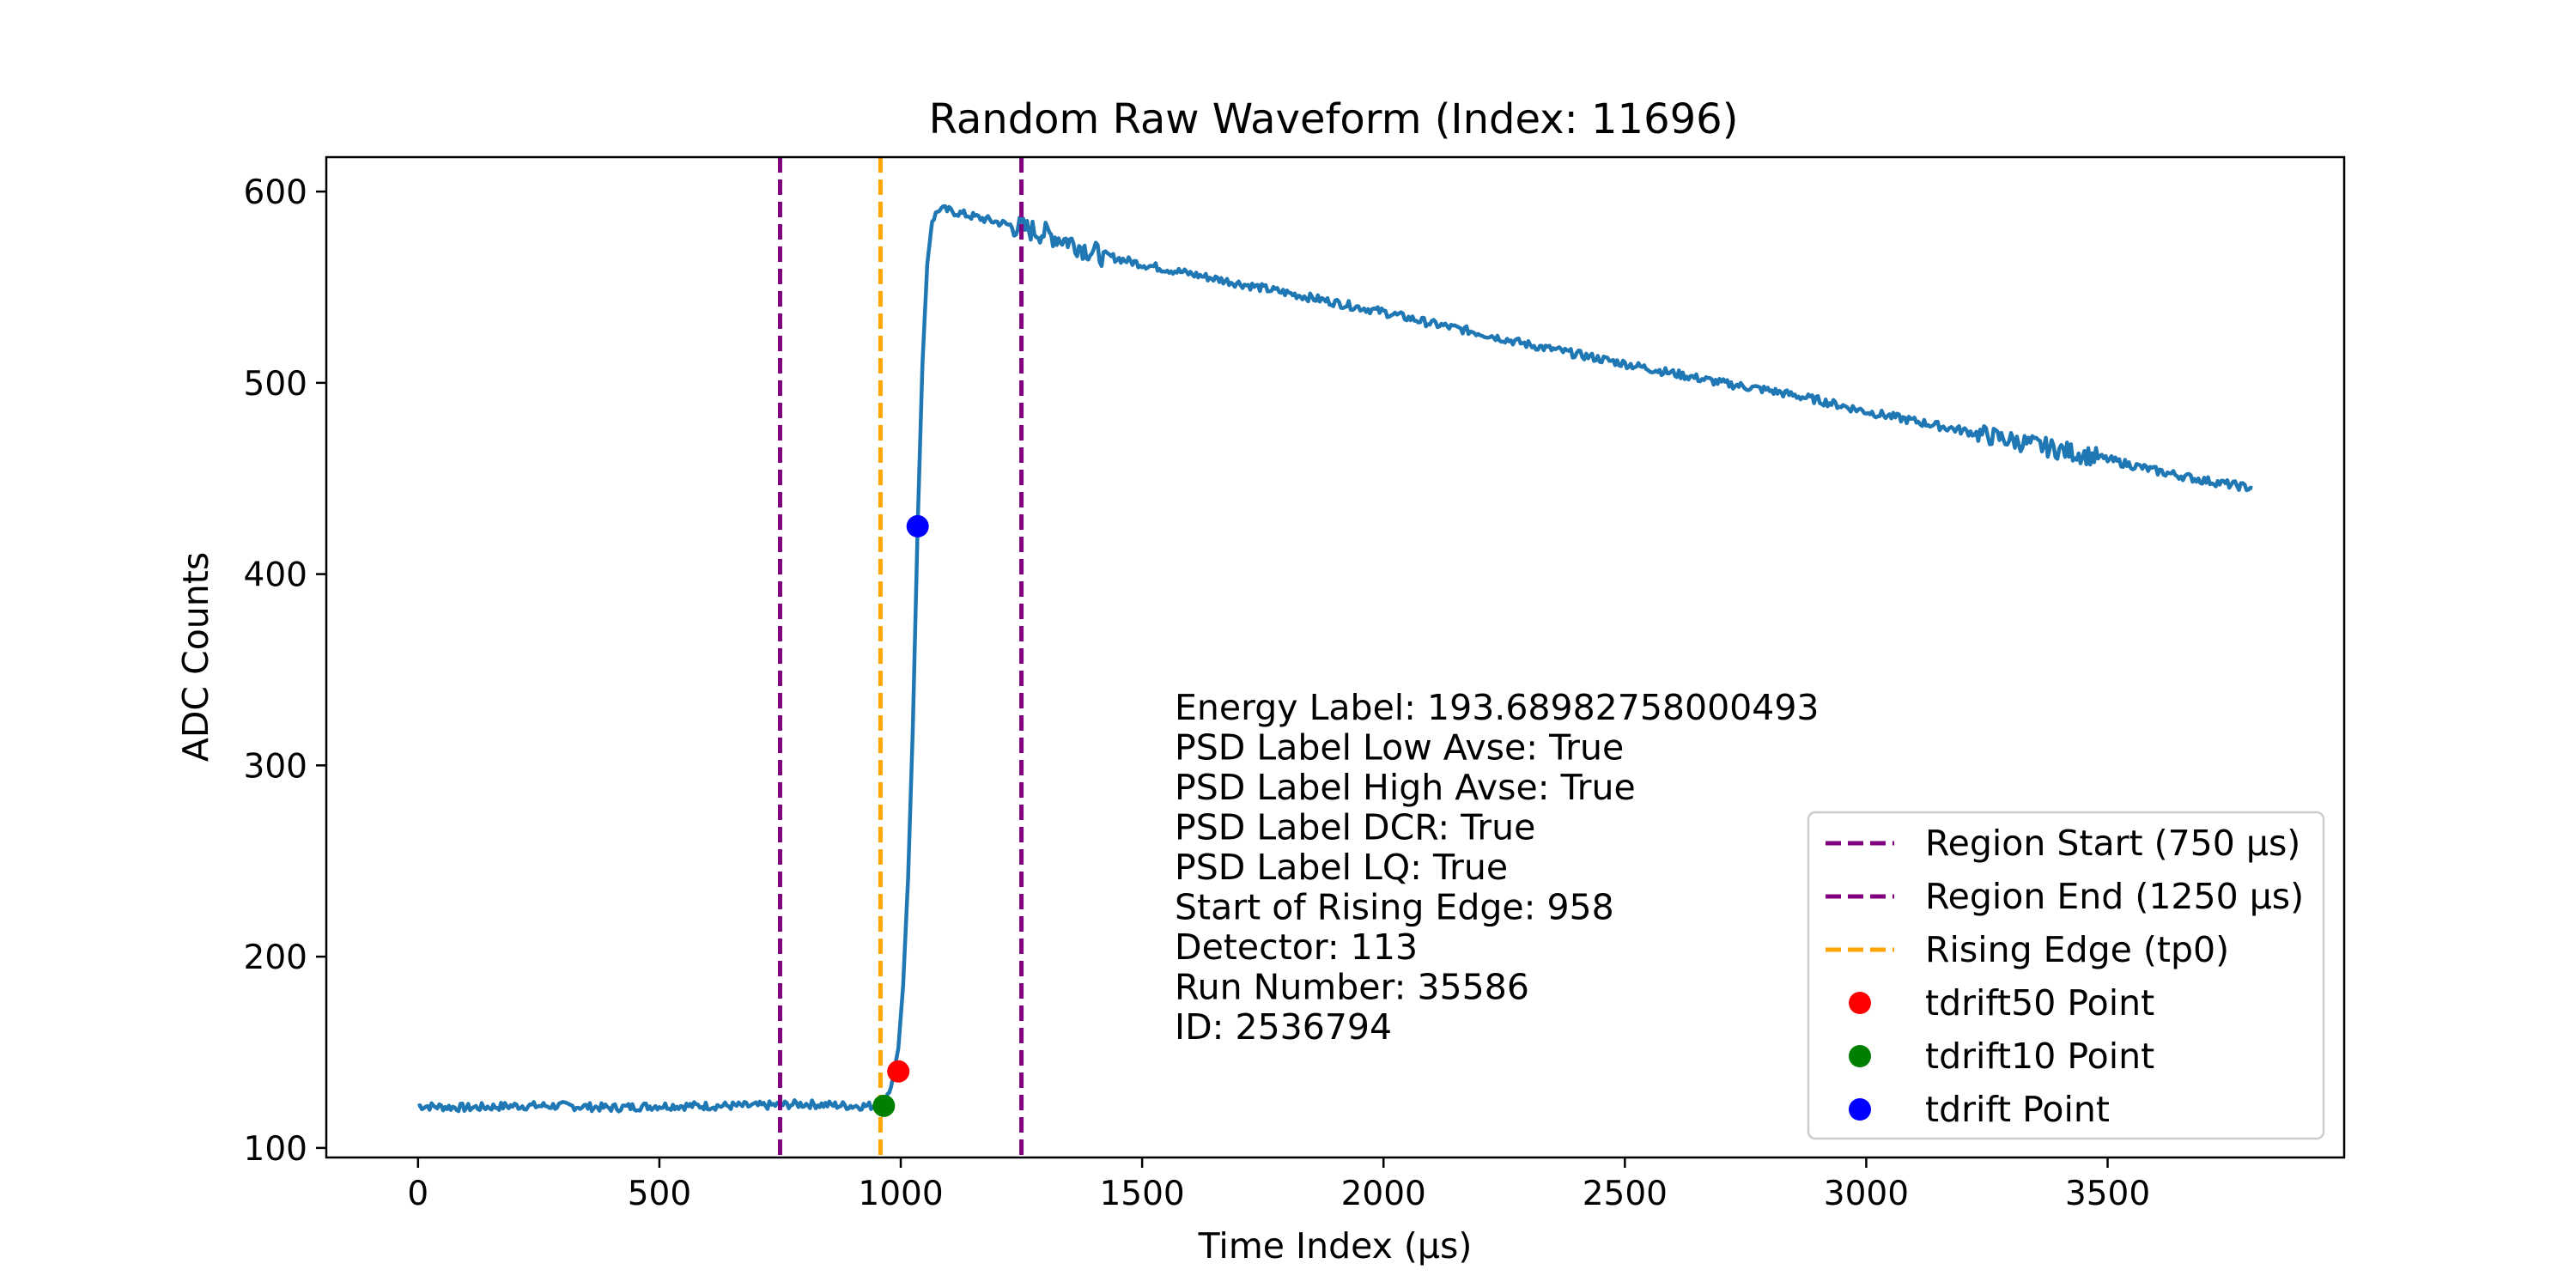 The width and height of the screenshot is (2576, 1288). I want to click on tdrift50-marker, so click(899, 1071).